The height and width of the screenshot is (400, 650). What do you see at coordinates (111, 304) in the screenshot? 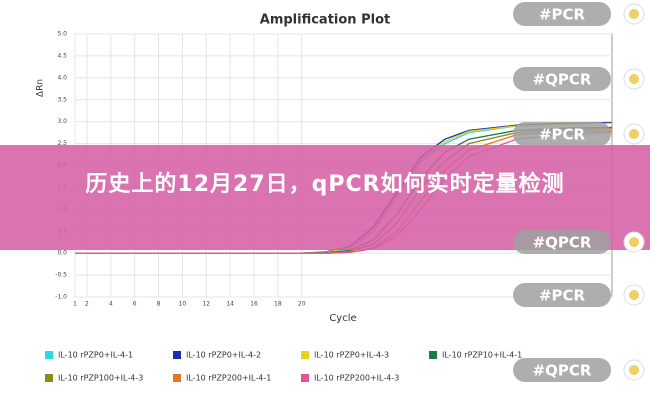
I see `x-tick-label: 4` at bounding box center [111, 304].